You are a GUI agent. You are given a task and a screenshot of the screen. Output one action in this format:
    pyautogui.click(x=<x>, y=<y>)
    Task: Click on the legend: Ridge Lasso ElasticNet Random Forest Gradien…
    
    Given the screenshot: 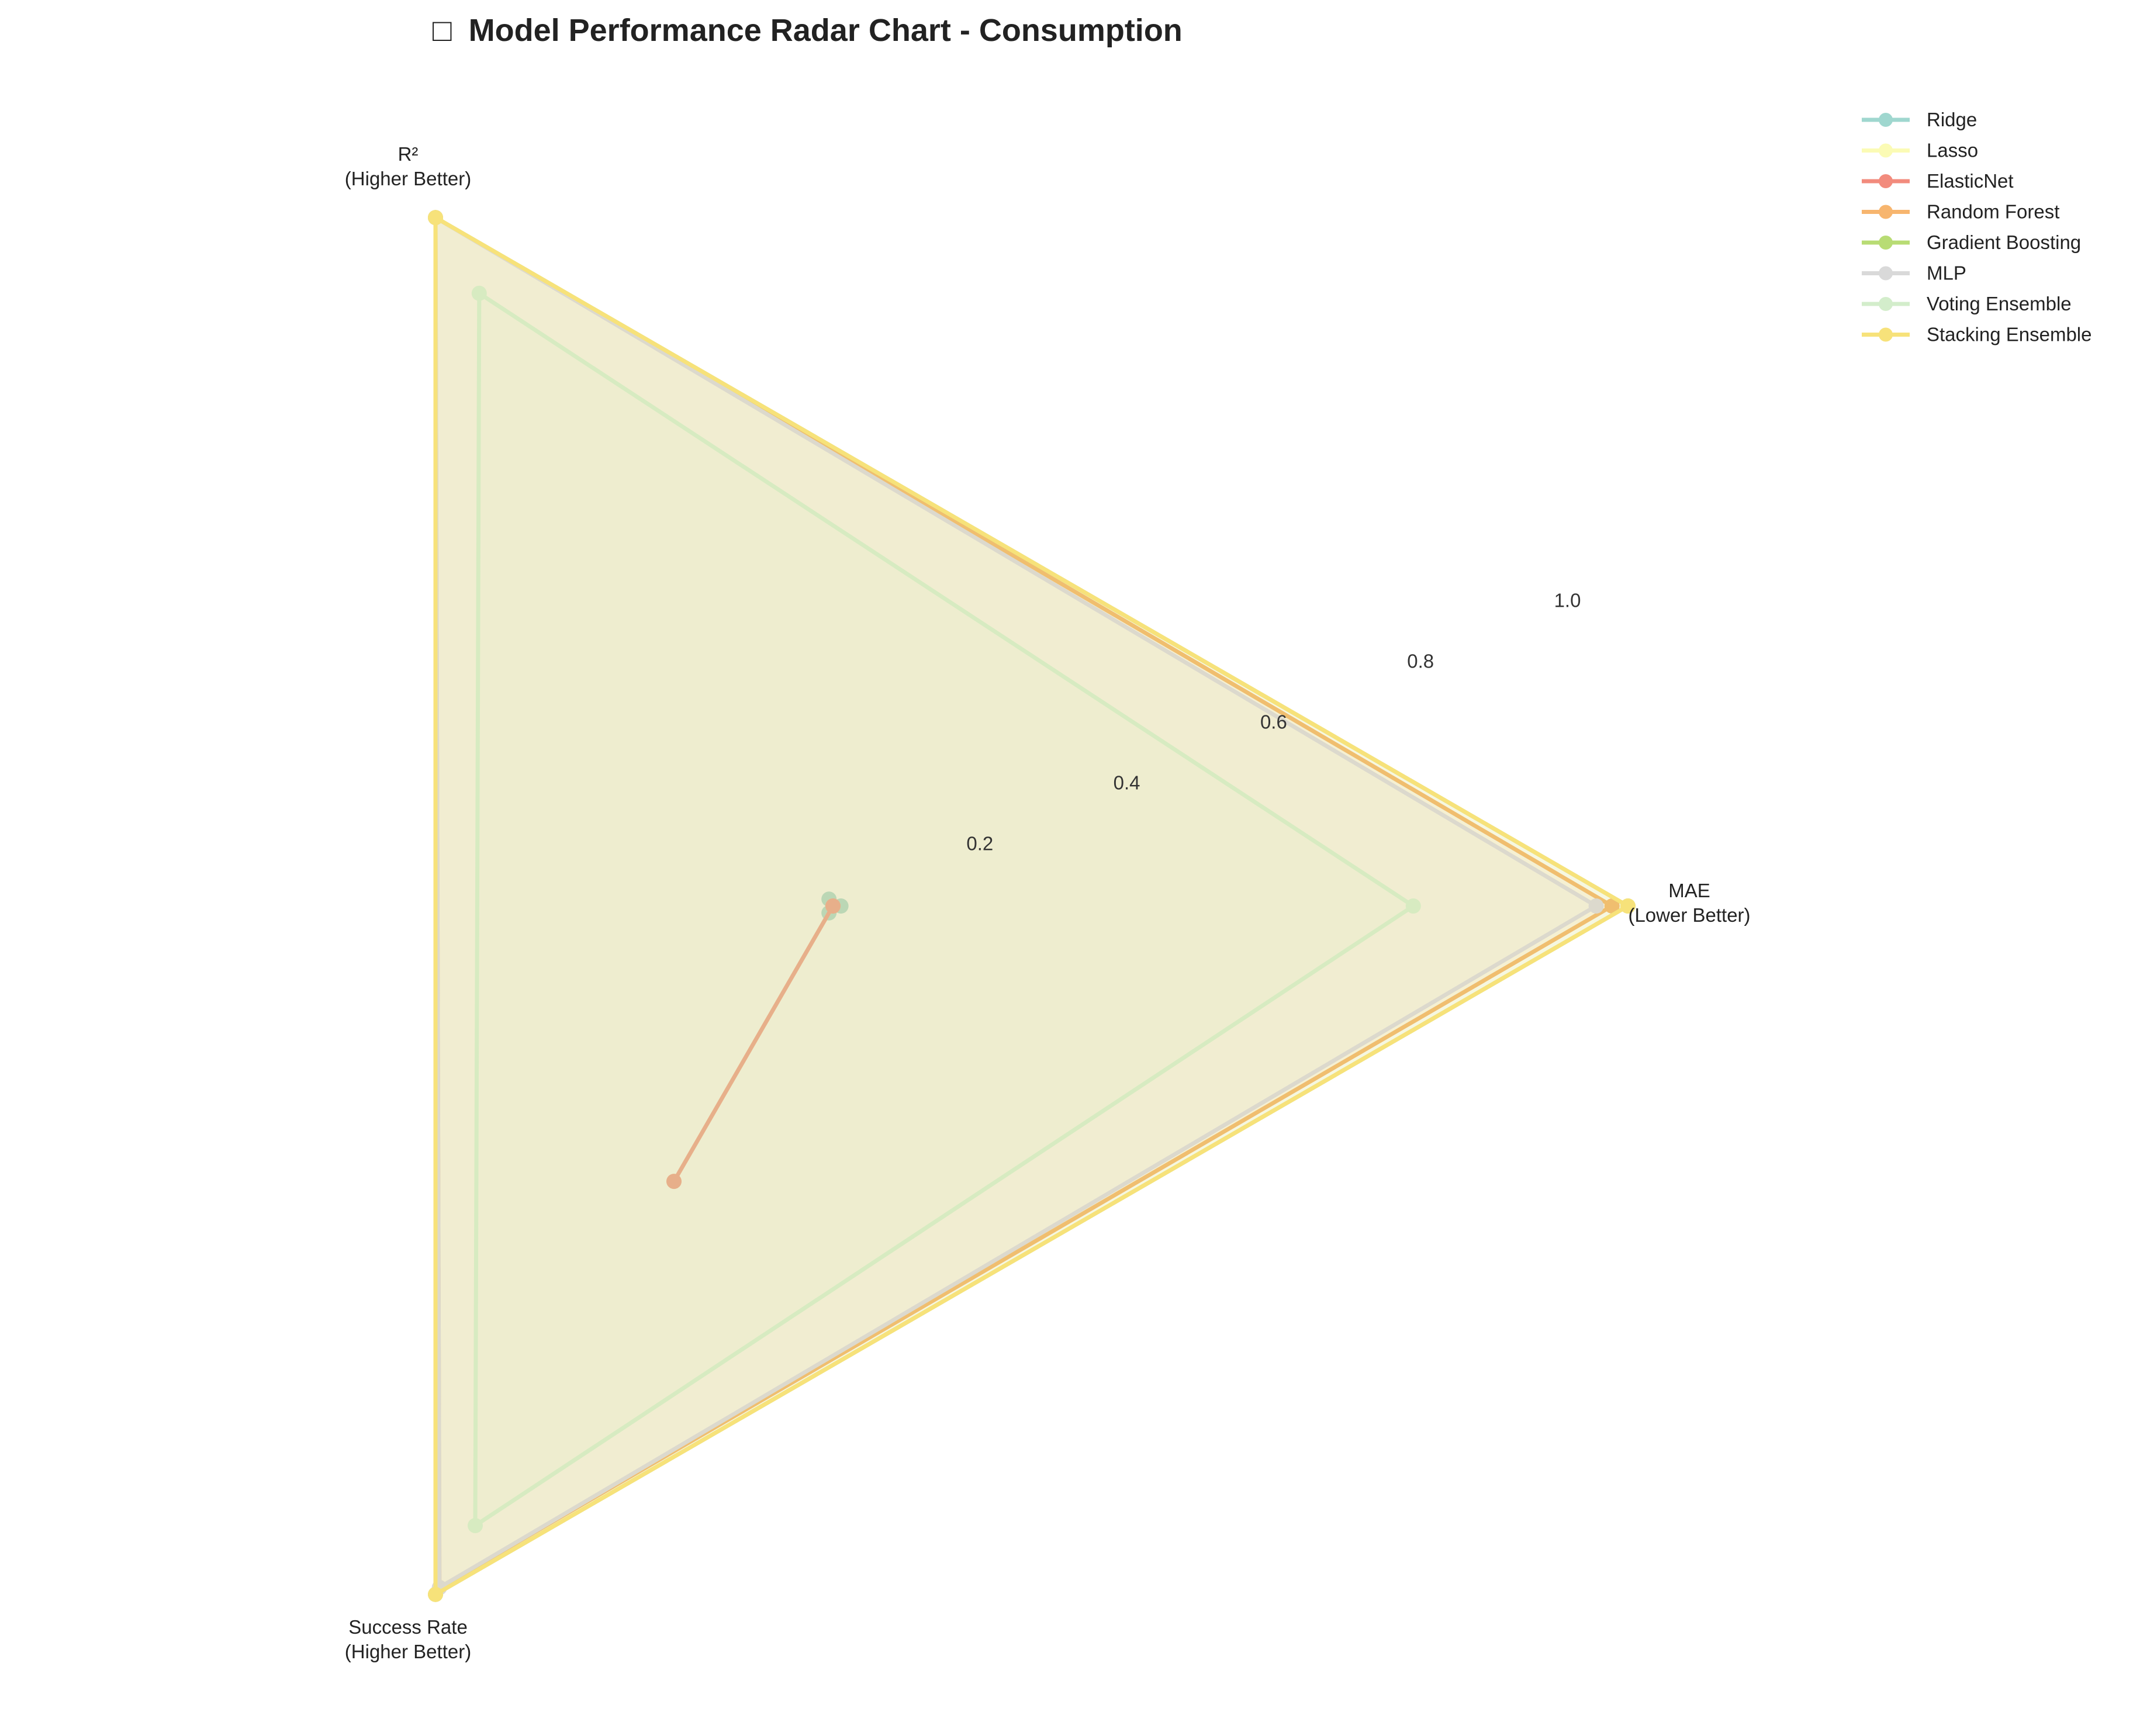 What is the action you would take?
    pyautogui.click(x=1976, y=227)
    